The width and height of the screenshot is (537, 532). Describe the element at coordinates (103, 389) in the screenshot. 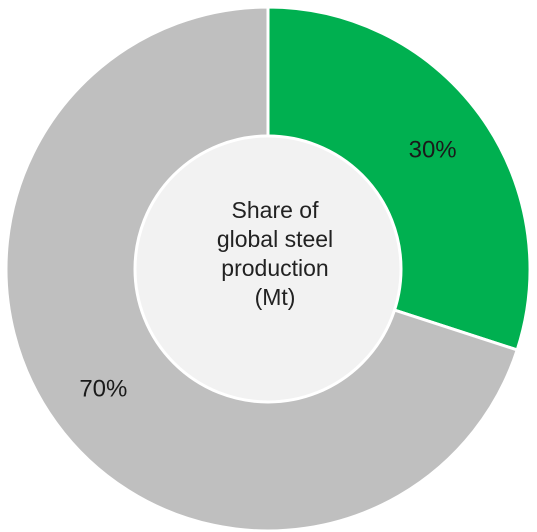

I see `slice-label-2: 70%` at that location.